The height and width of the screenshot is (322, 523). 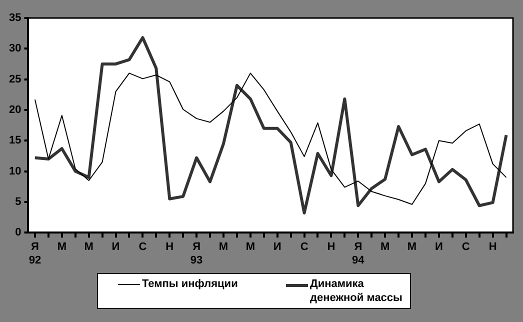 What do you see at coordinates (15, 48) in the screenshot?
I see `y-tick-label: 30` at bounding box center [15, 48].